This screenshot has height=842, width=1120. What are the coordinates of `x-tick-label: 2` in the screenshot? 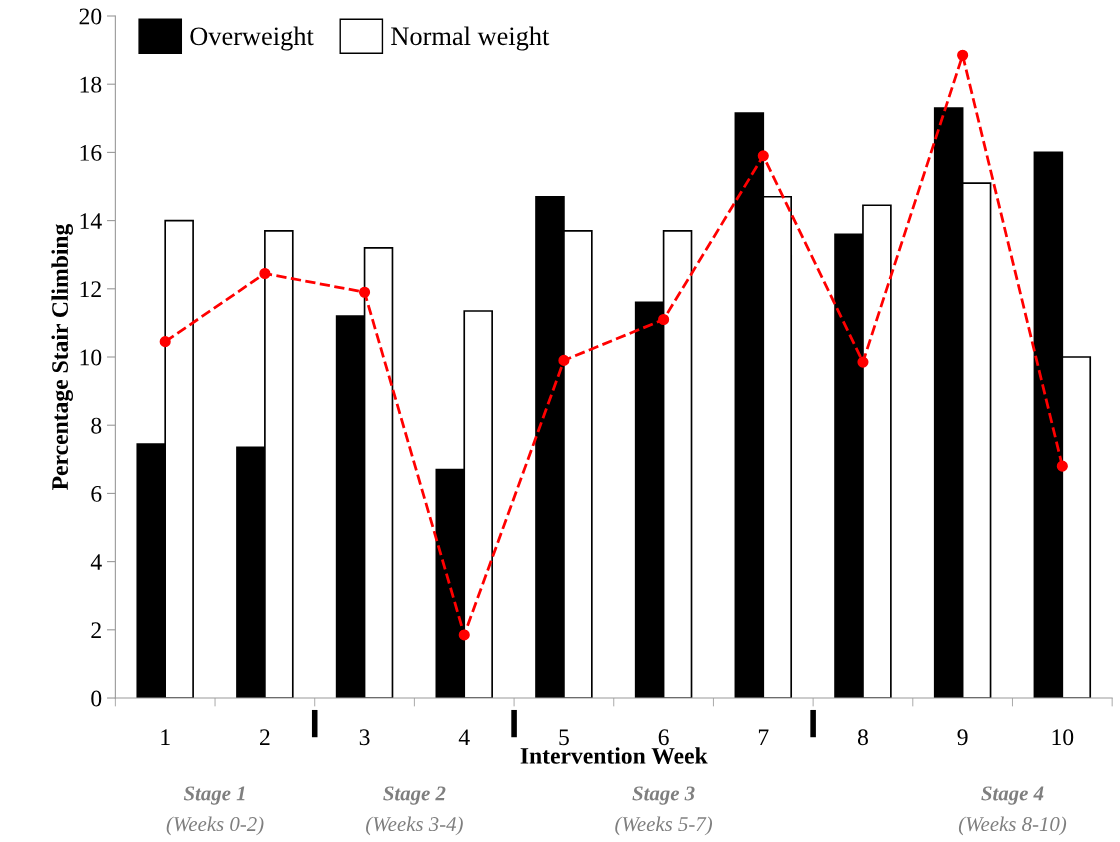 It's located at (265, 737).